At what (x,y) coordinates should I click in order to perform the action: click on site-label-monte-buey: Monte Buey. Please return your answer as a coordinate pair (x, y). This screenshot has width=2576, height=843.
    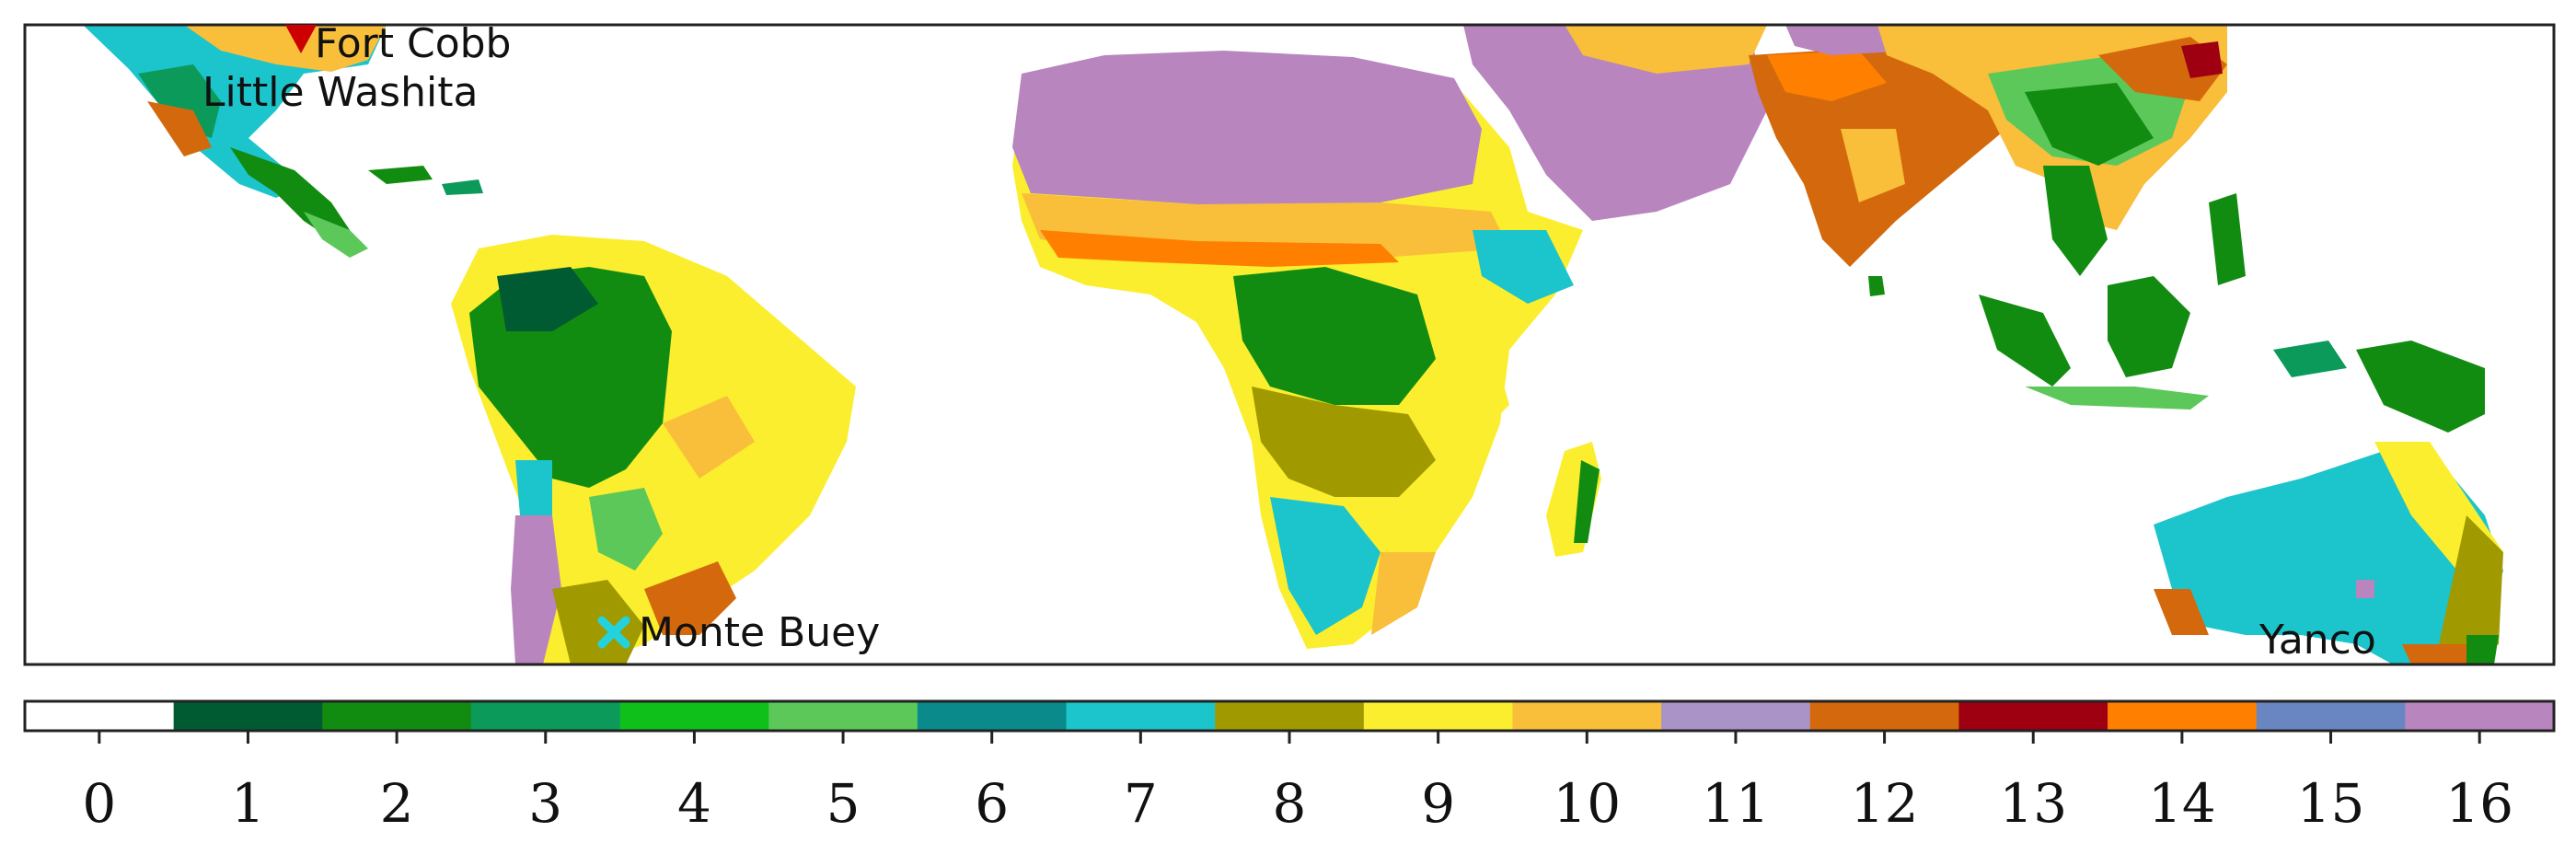
    Looking at the image, I should click on (759, 632).